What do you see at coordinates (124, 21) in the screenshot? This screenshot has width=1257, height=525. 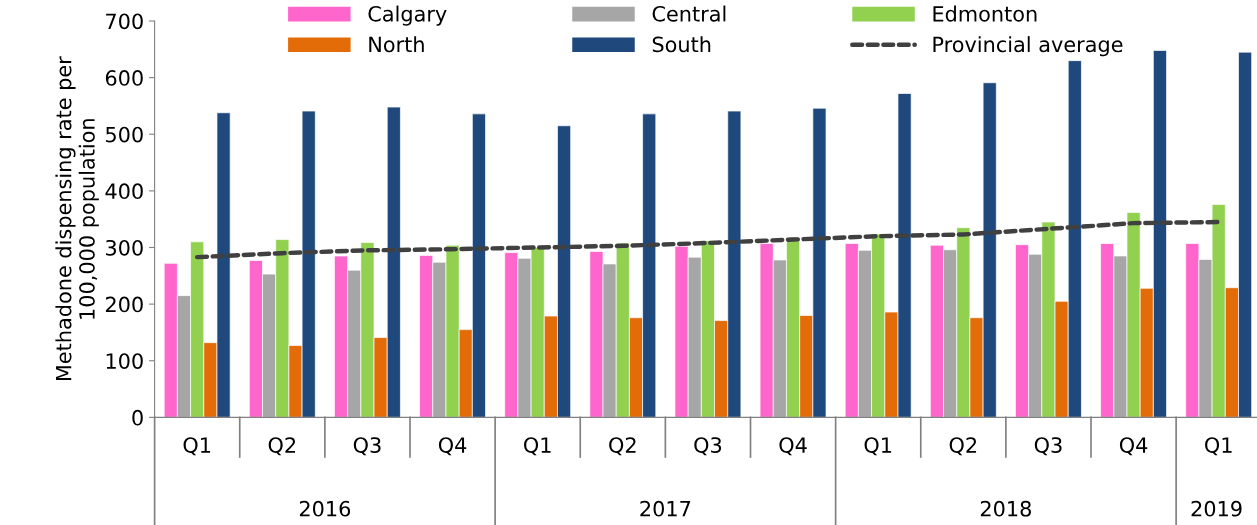 I see `y-tick-label: 700` at bounding box center [124, 21].